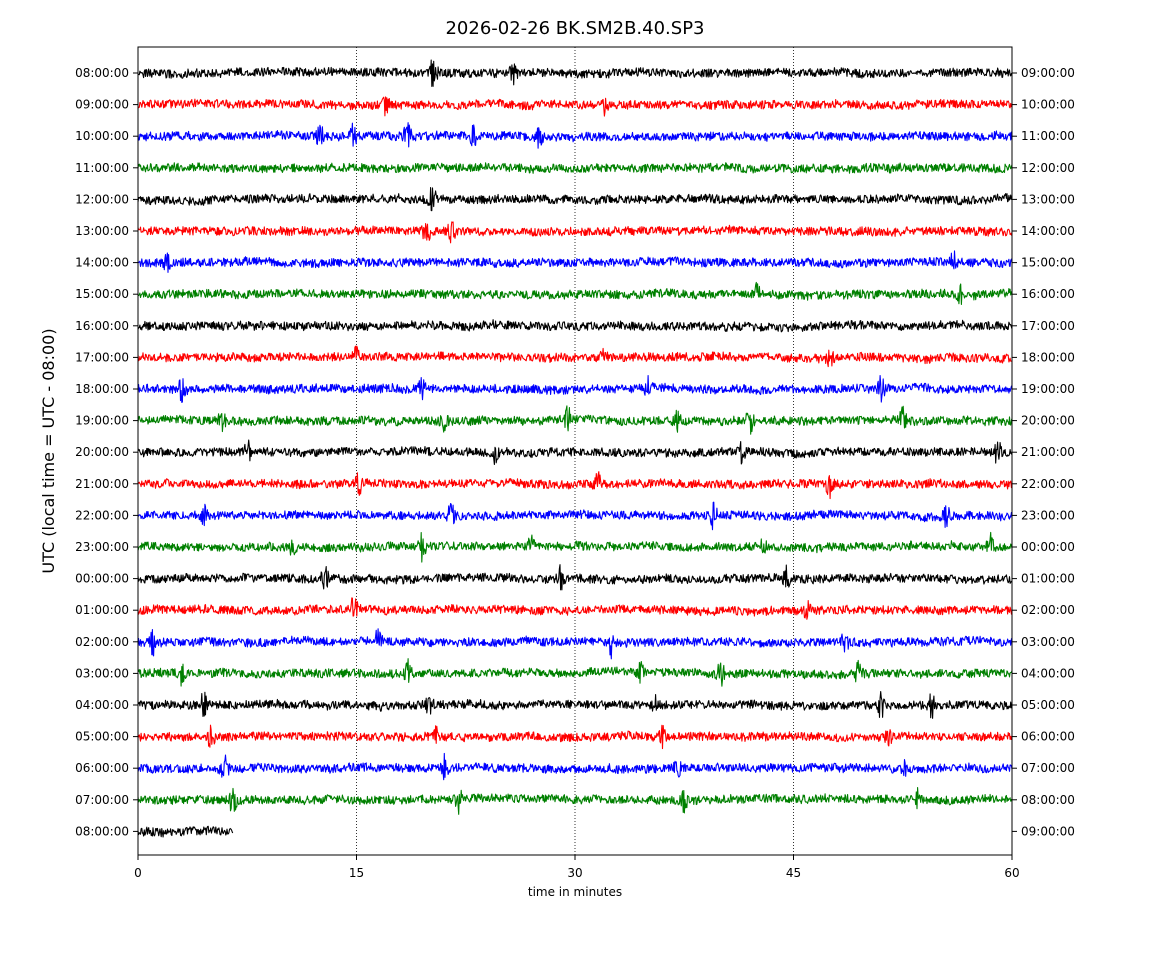 This screenshot has height=954, width=1150. Describe the element at coordinates (102, 136) in the screenshot. I see `left-tick-label-2: 10:00:00` at that location.